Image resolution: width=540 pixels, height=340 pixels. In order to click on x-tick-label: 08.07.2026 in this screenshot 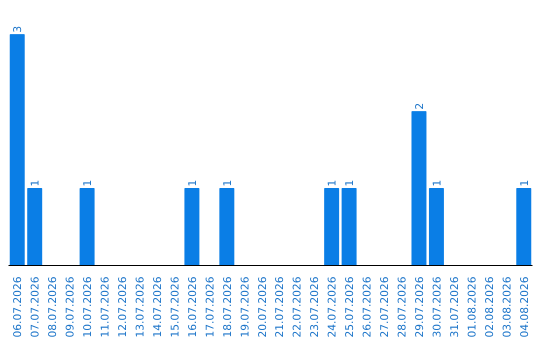, I will do `click(53, 307)`.